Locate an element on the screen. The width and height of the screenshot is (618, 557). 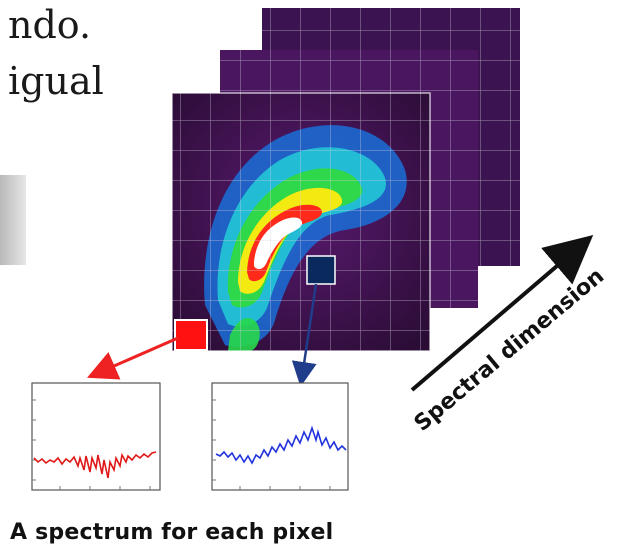
red-spectrum-line is located at coordinates (95, 465).